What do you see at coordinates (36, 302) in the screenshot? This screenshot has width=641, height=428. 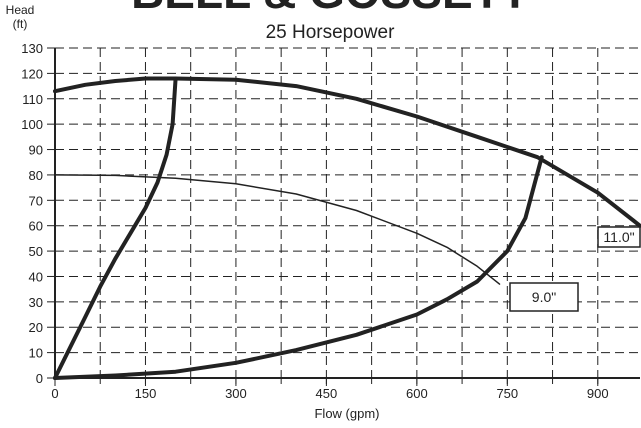 I see `y-tick-label: 30` at bounding box center [36, 302].